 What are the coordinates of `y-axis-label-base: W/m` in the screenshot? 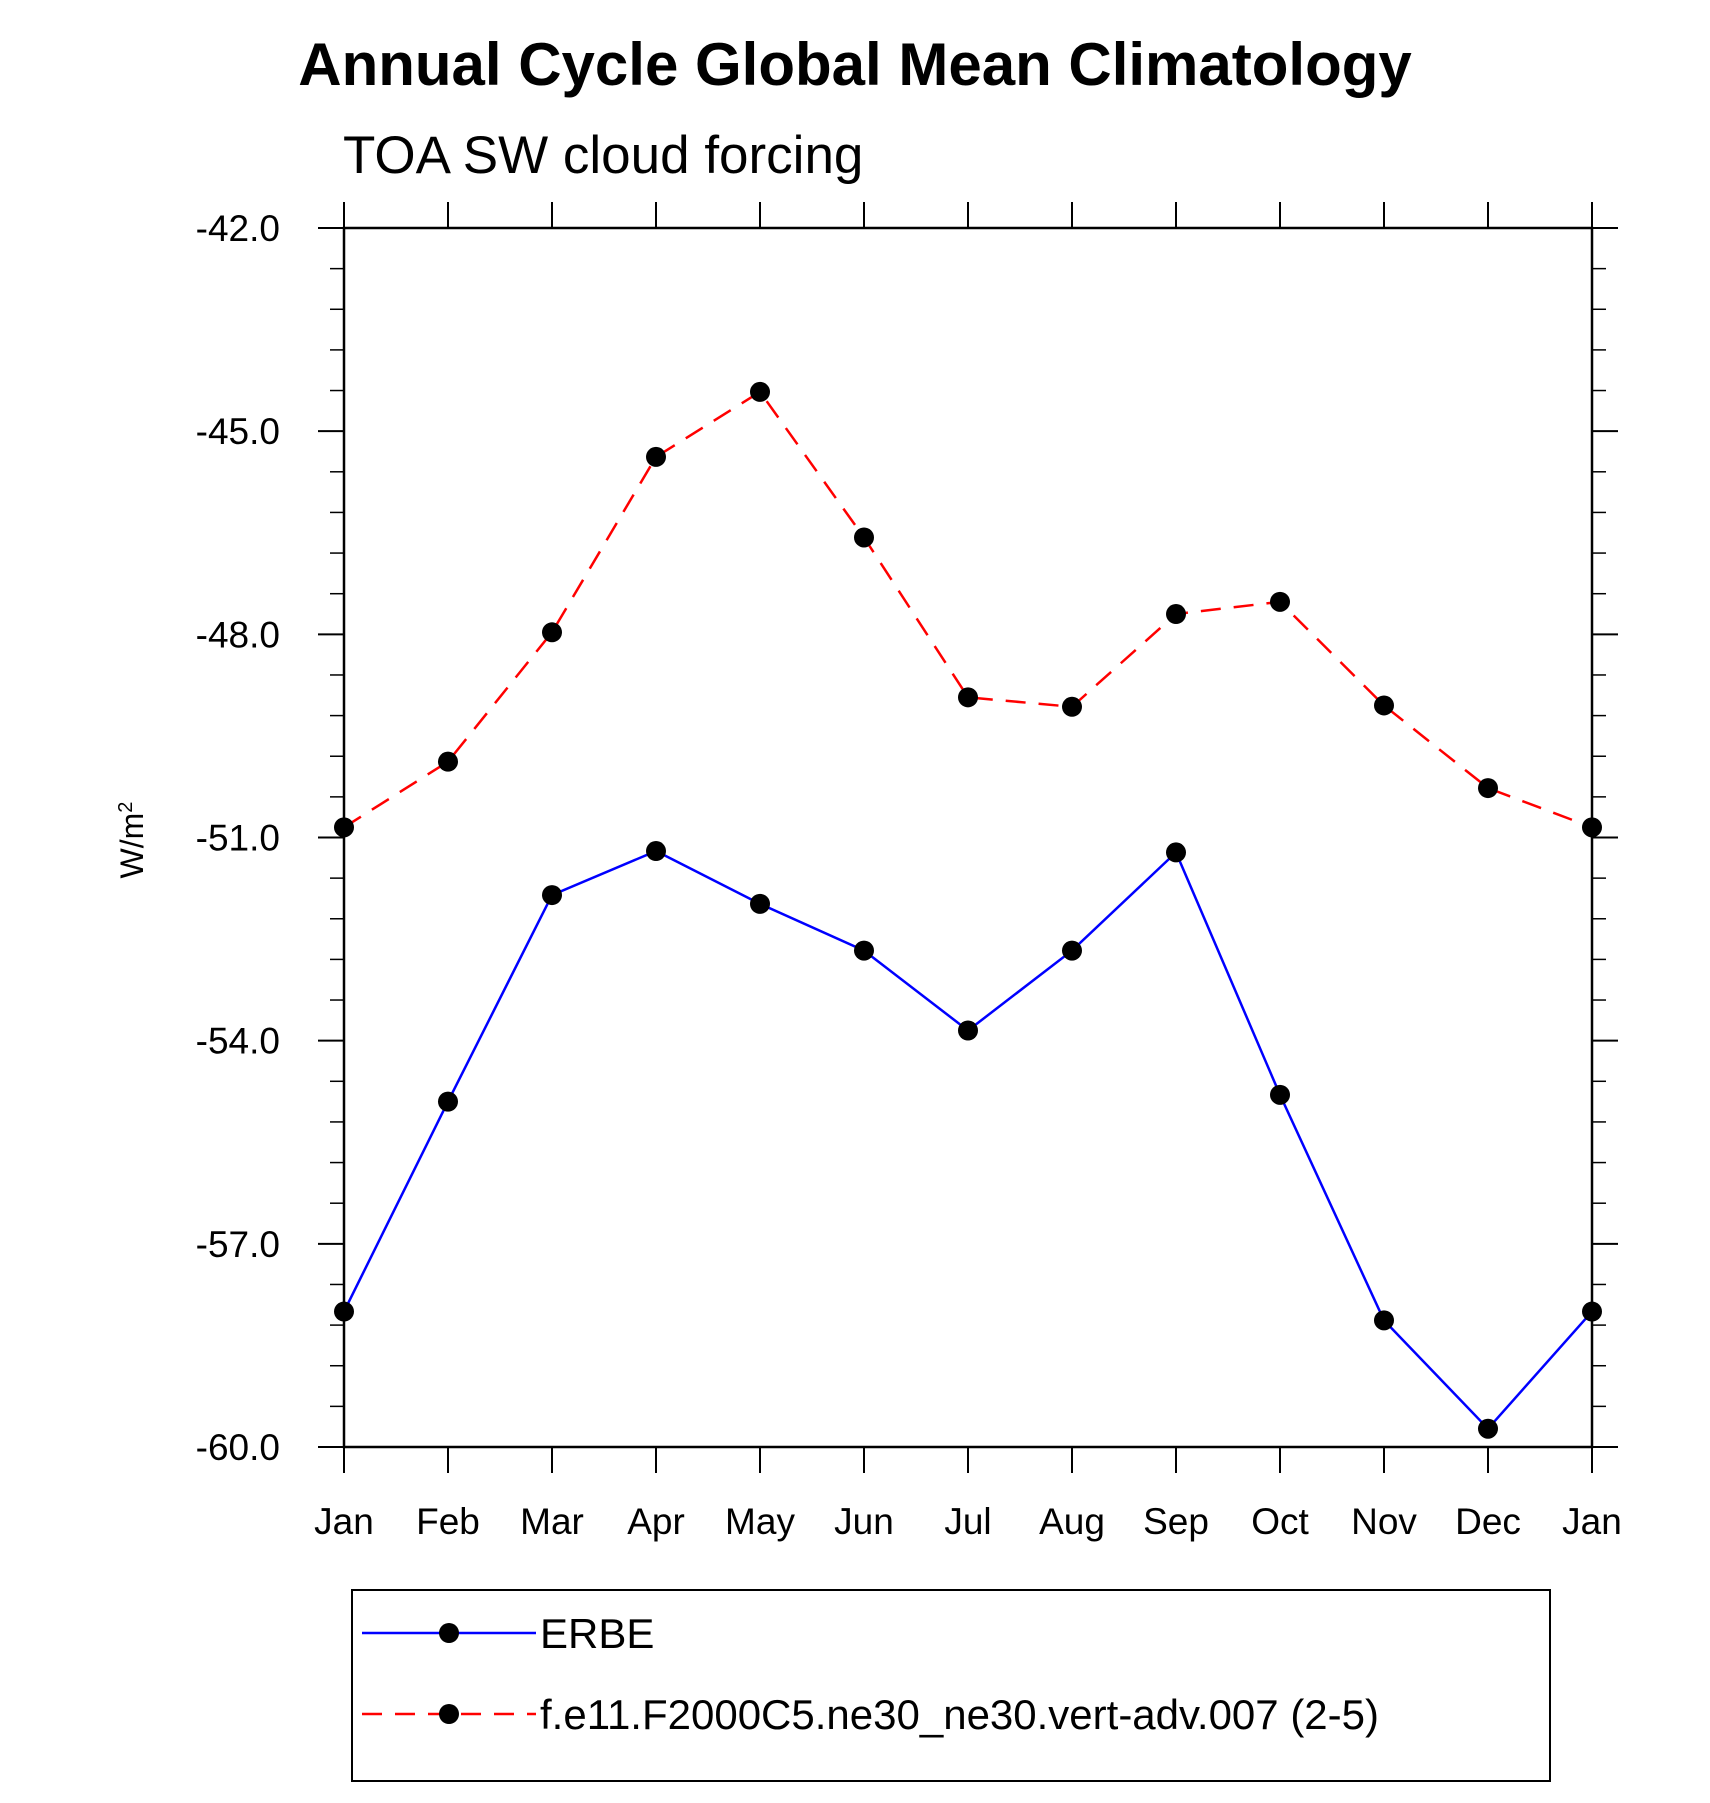 It's located at (132, 846).